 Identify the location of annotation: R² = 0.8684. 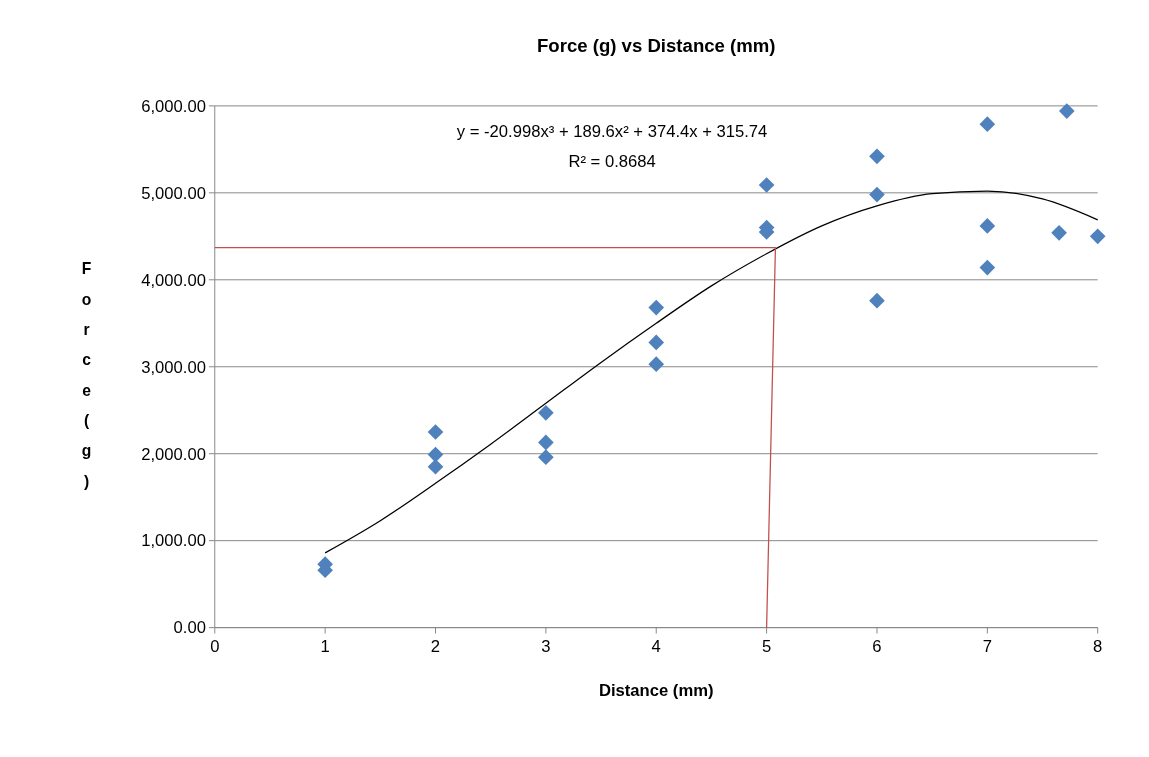
(612, 161).